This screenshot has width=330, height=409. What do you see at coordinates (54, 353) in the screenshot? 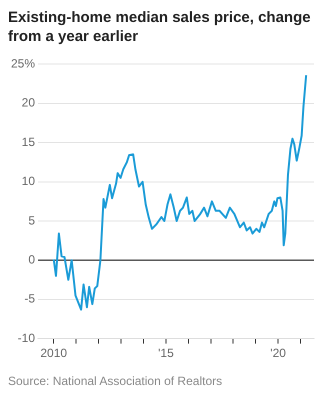
I see `x-tick-label: 2010` at bounding box center [54, 353].